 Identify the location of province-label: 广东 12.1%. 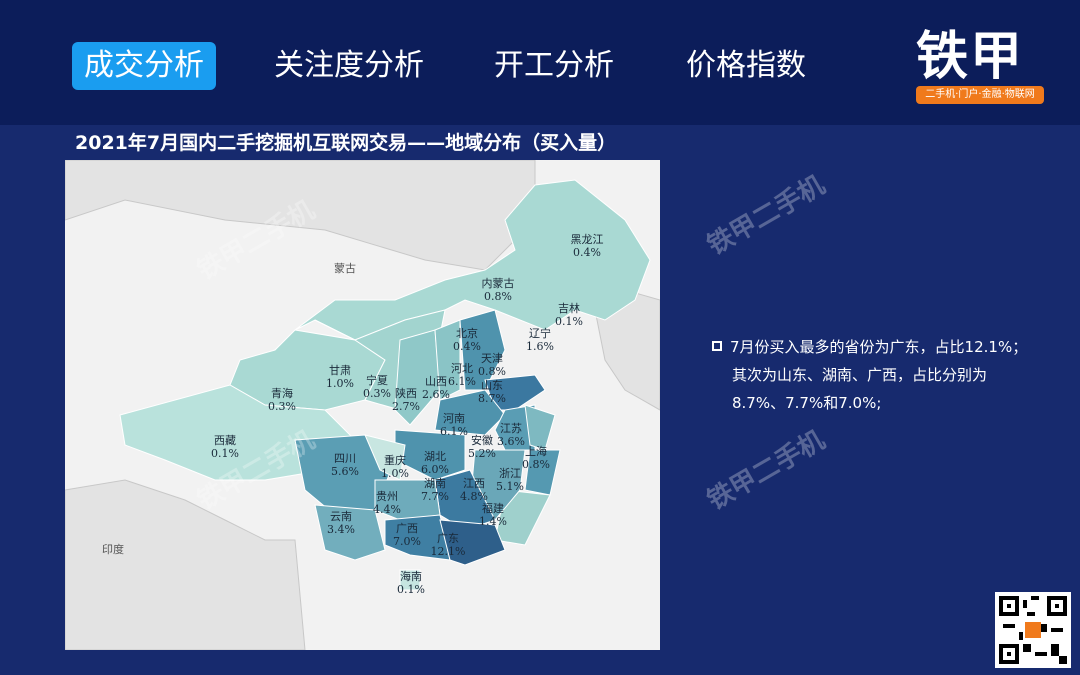
(448, 545).